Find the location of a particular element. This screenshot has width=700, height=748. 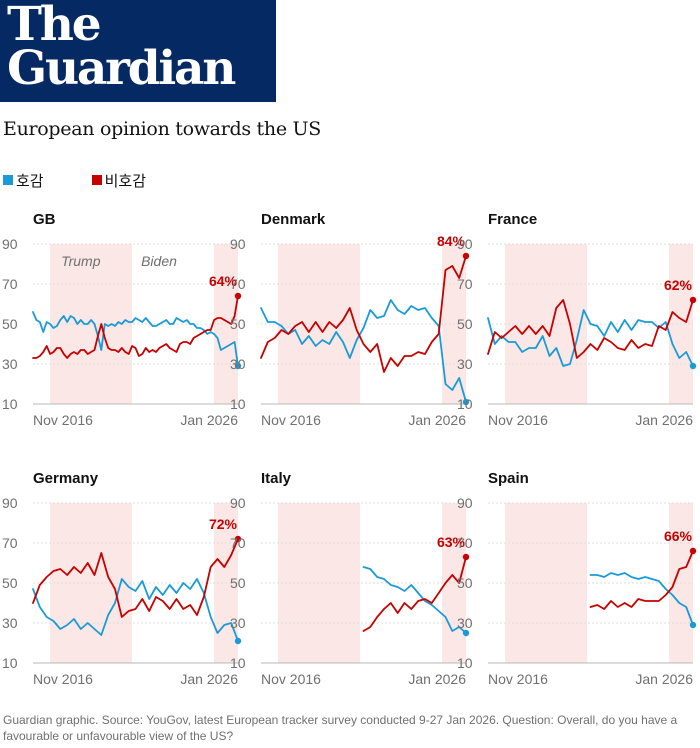

legend-item-favourable: 호감 is located at coordinates (23, 180).